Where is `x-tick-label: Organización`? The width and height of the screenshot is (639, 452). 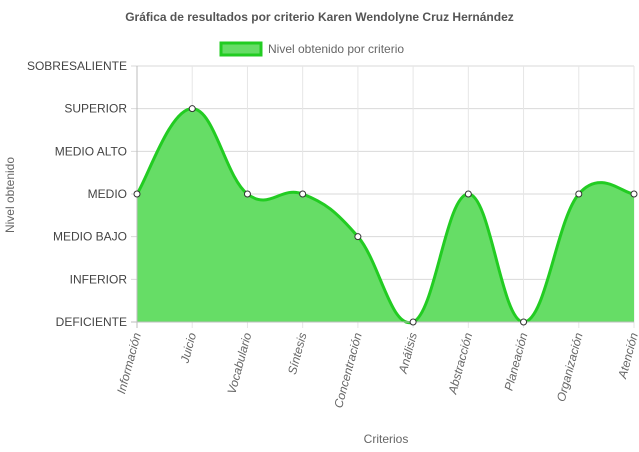
x-tick-label: Organización is located at coordinates (570, 367).